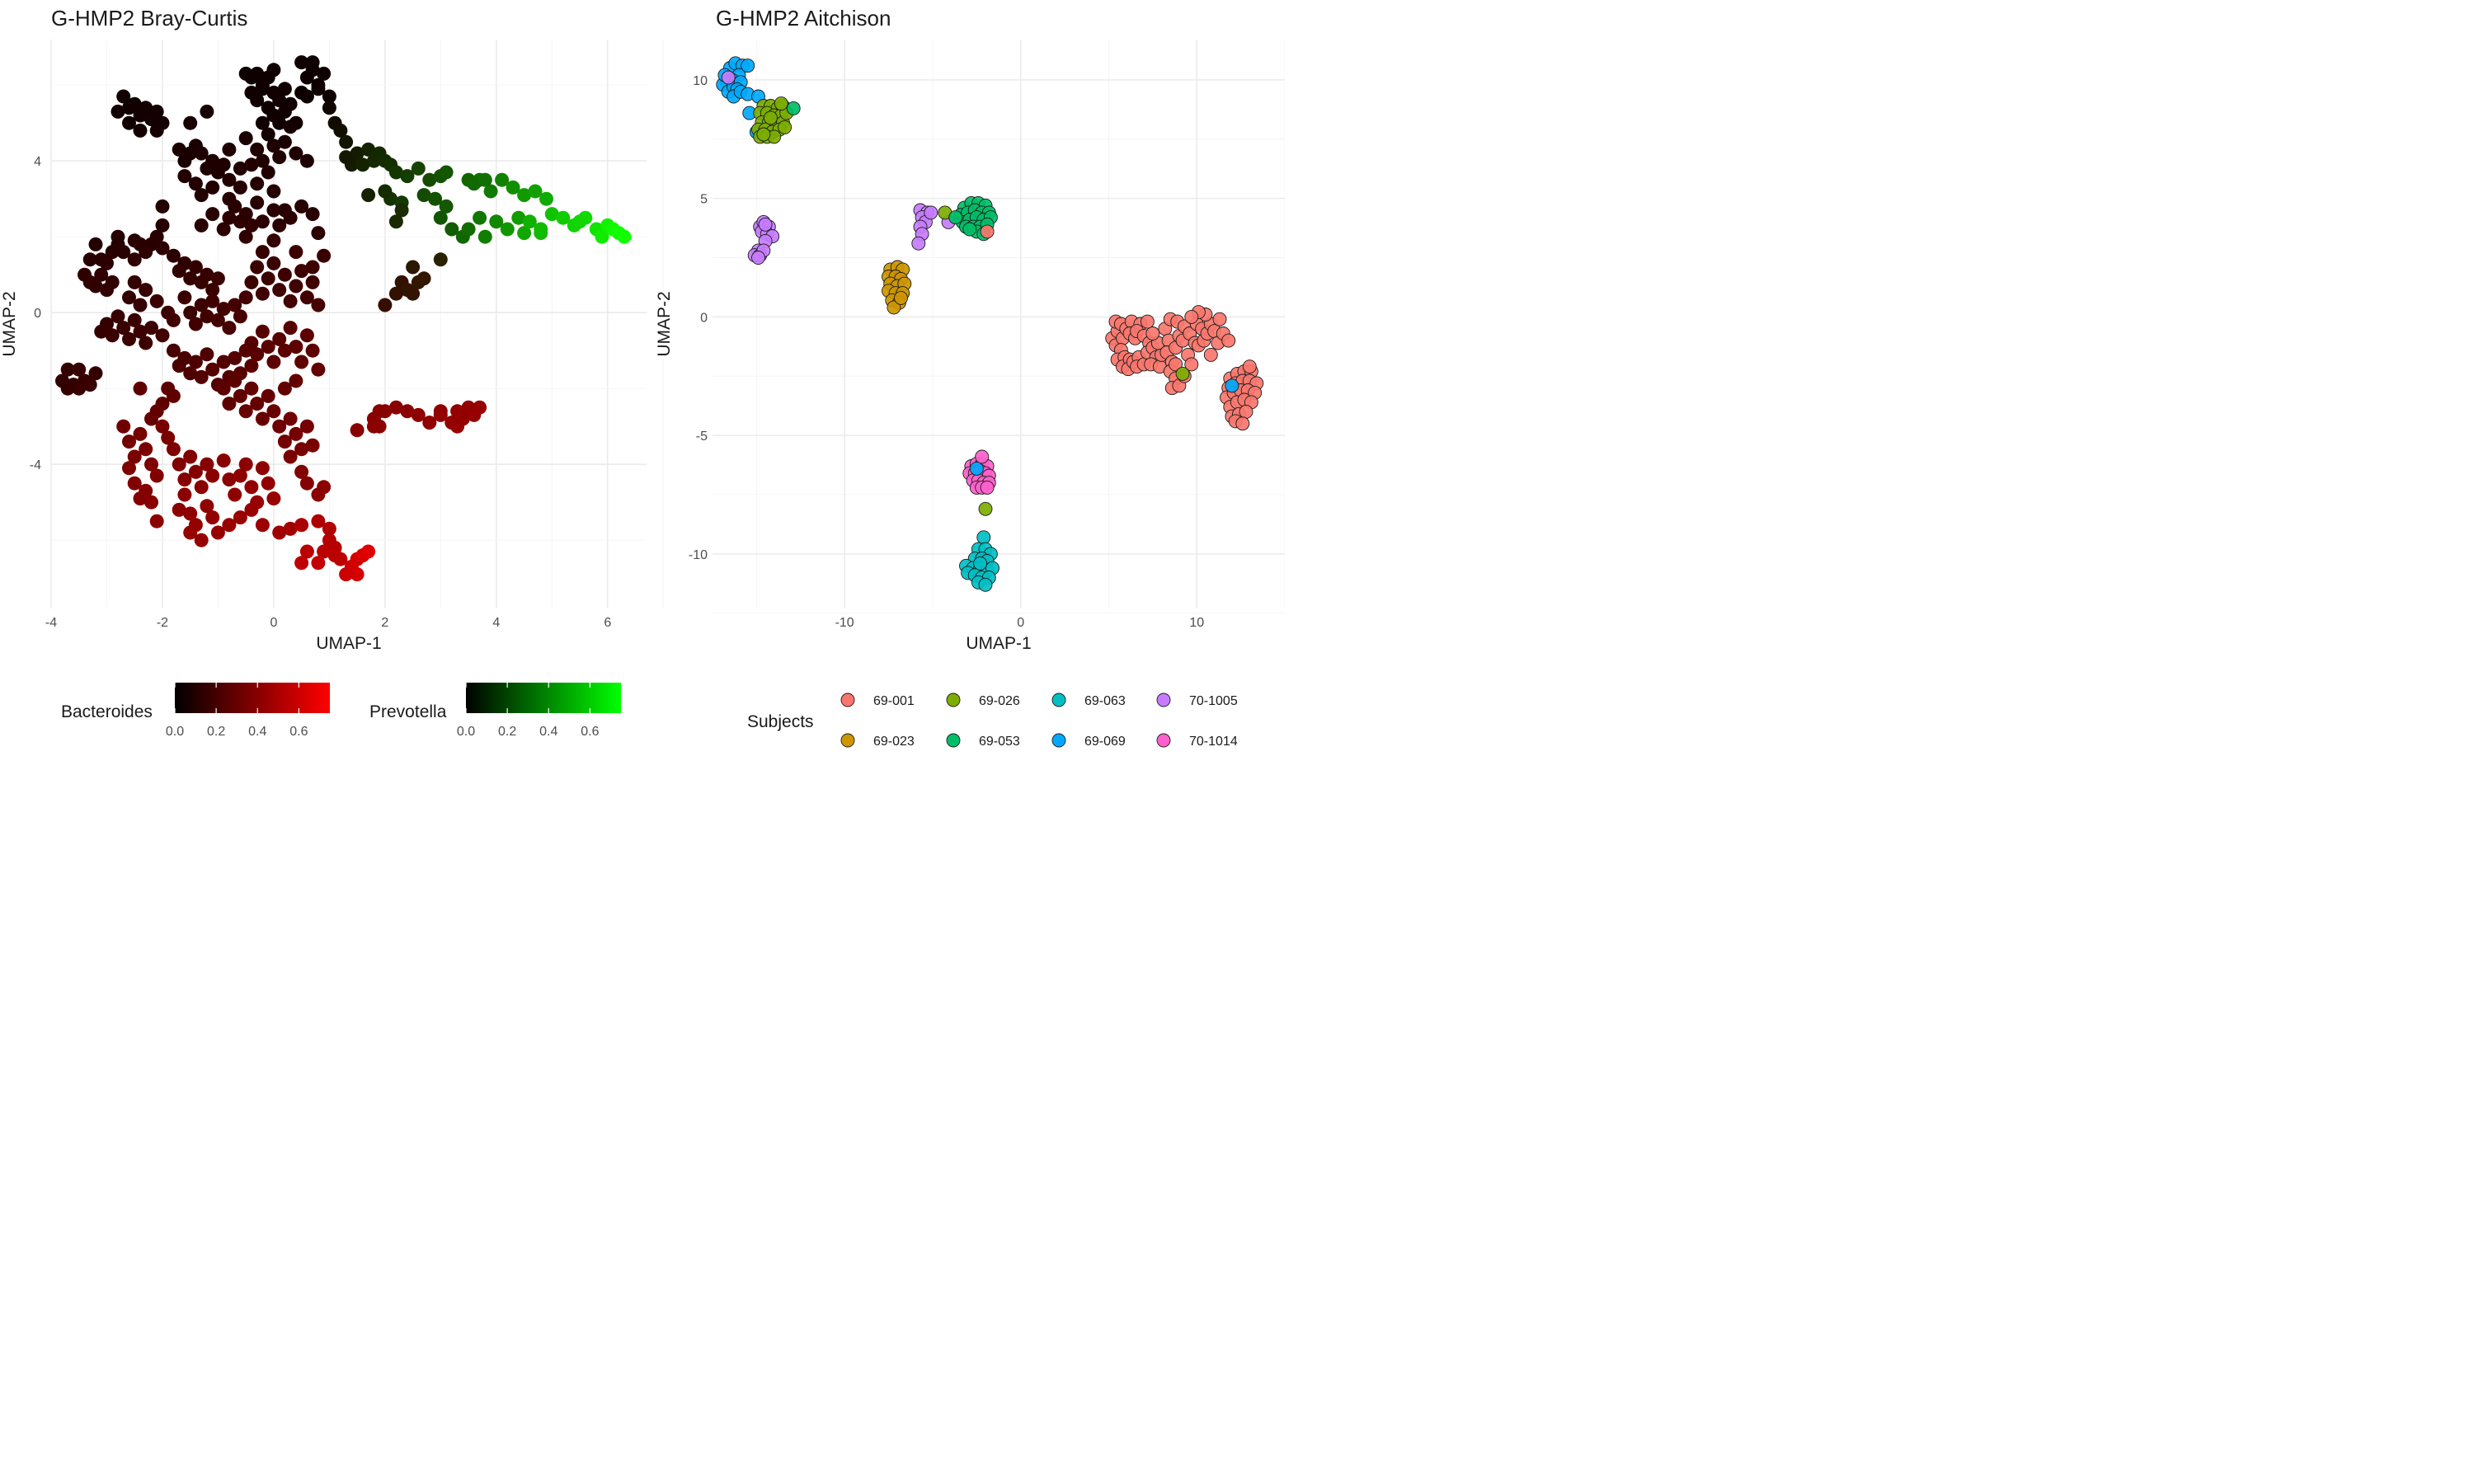 This screenshot has width=2474, height=1484. I want to click on colorbar-tick-label: 0.6, so click(590, 732).